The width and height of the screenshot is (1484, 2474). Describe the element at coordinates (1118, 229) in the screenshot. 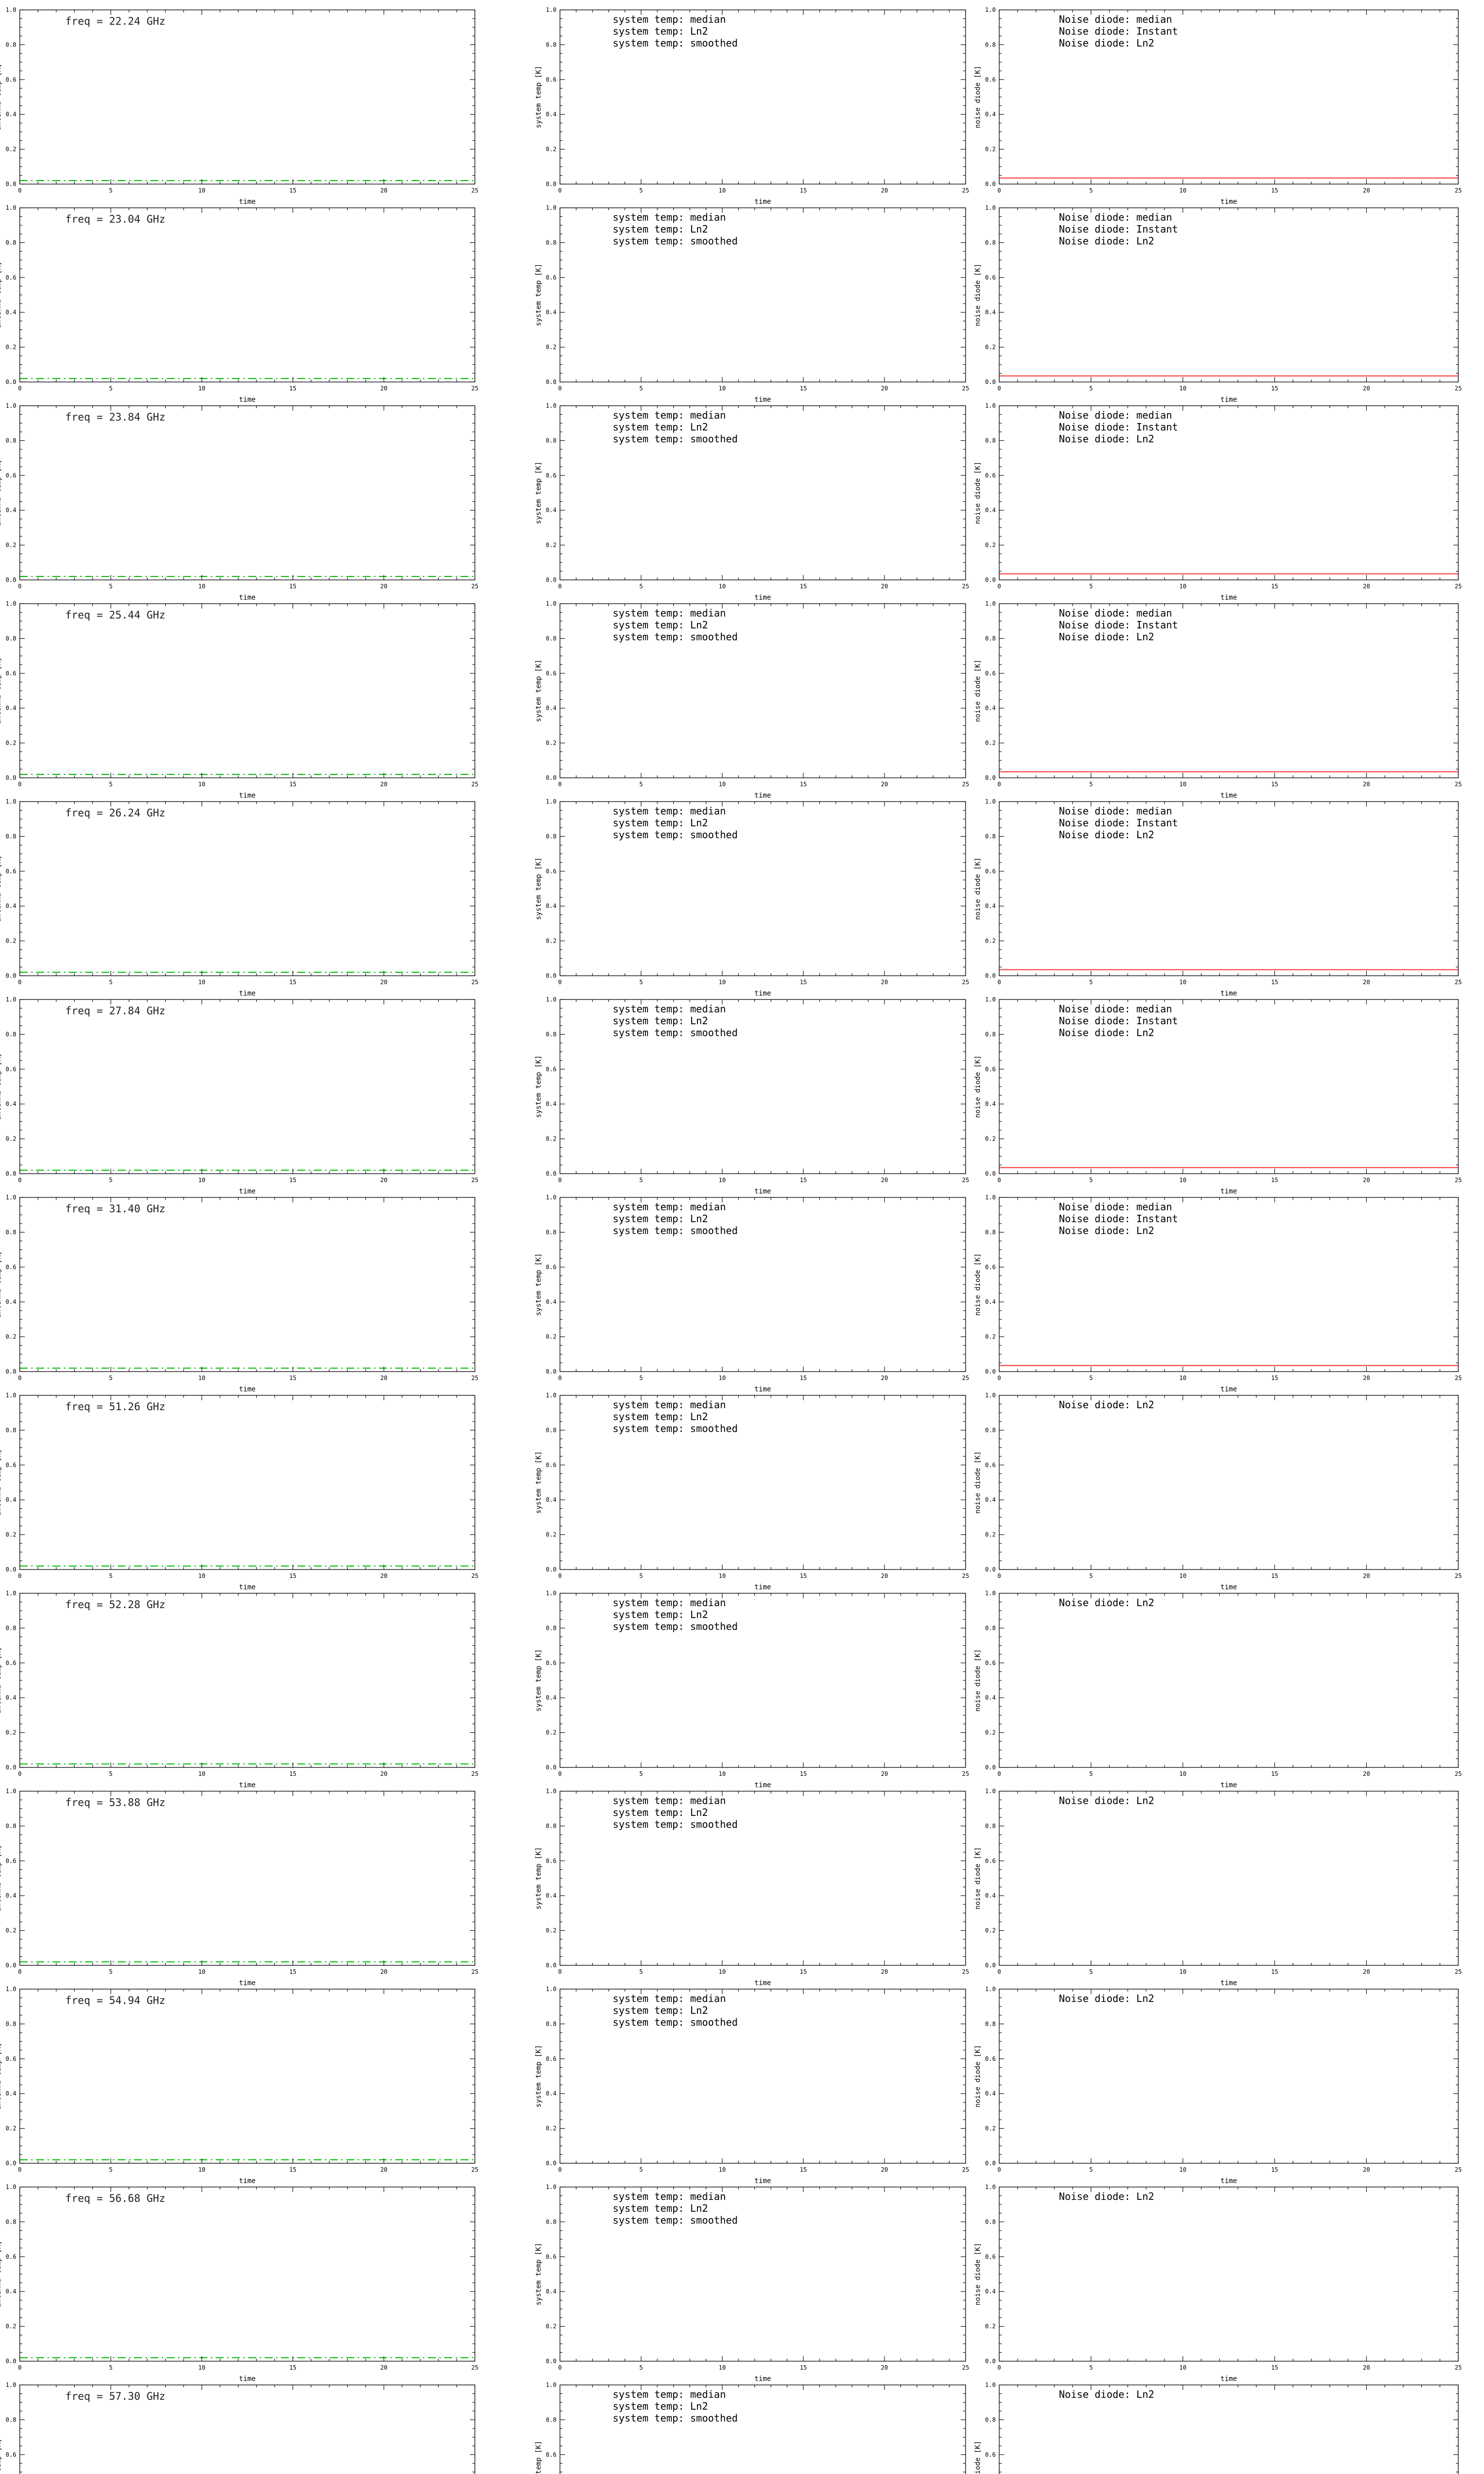

I see `legend-entry: Noise diode: Instant` at that location.